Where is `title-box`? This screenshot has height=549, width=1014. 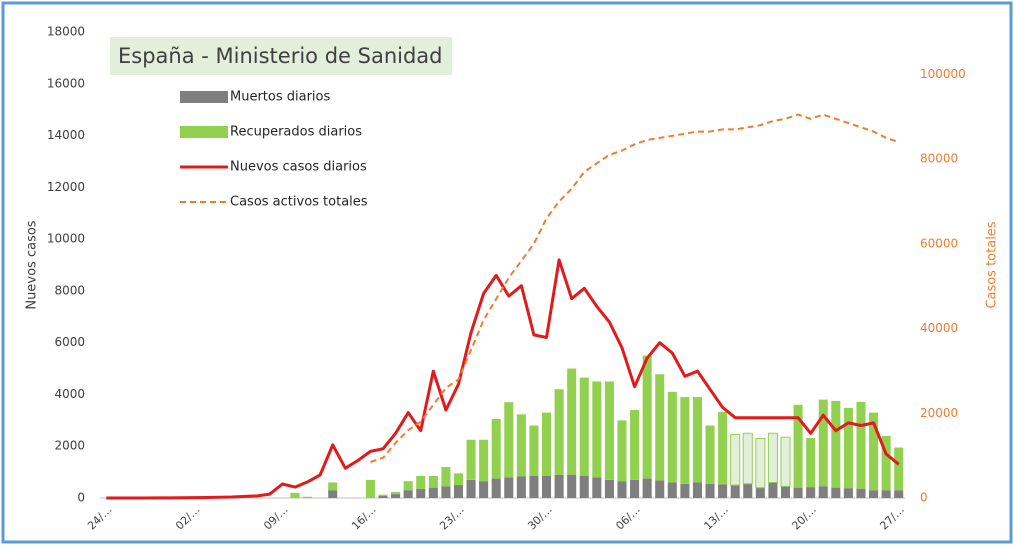
title-box is located at coordinates (281, 56).